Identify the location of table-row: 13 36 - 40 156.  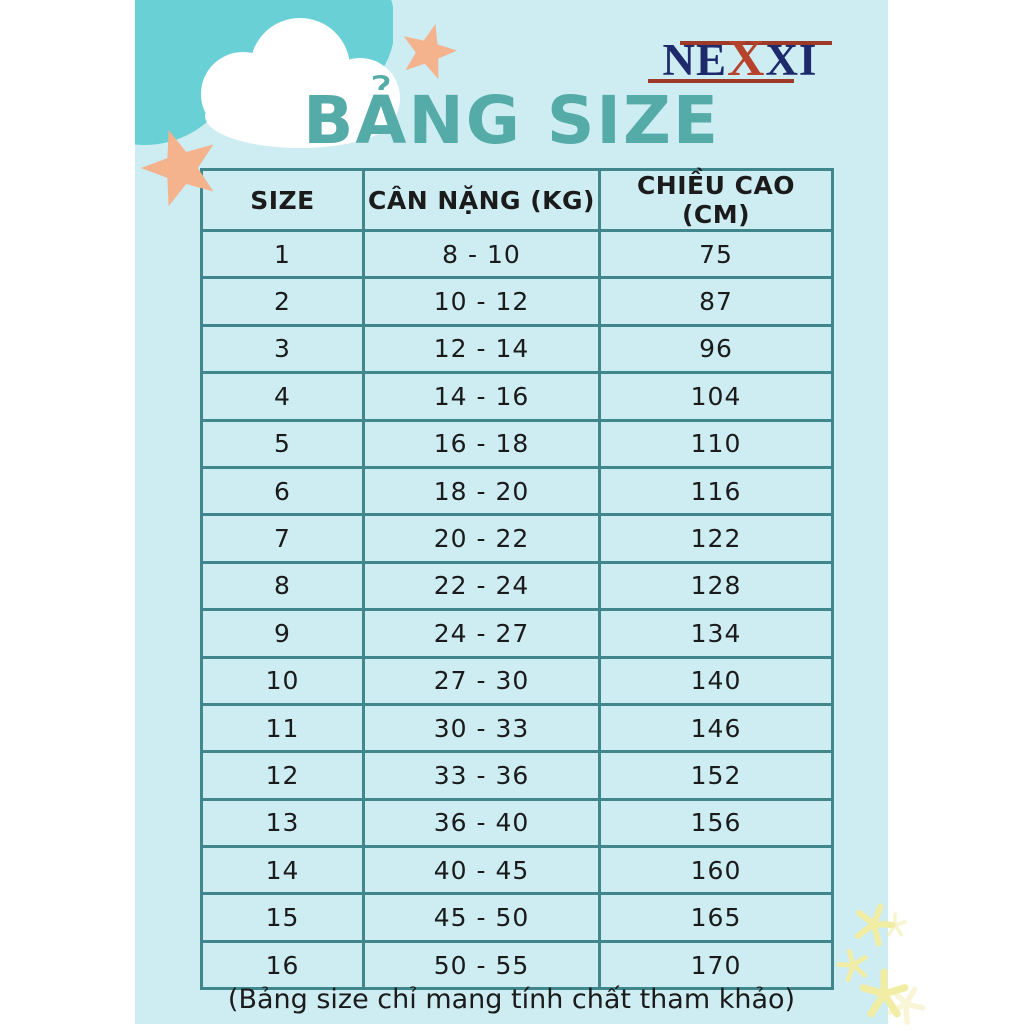
(517, 823).